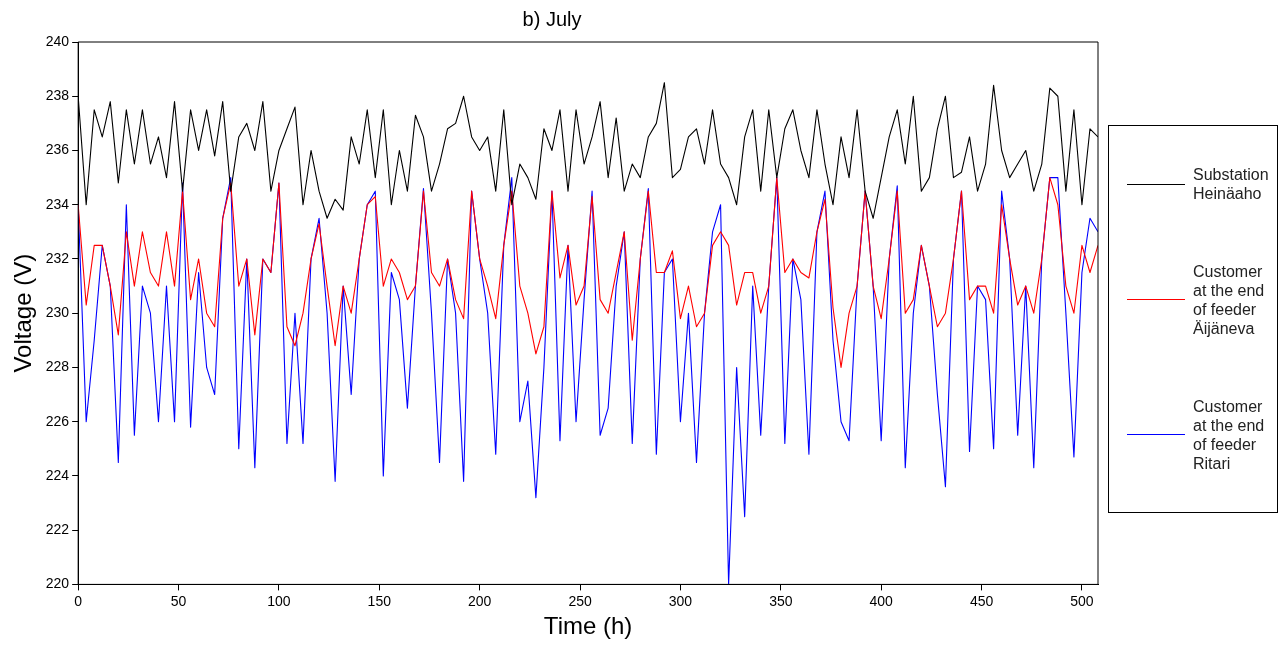  What do you see at coordinates (379, 600) in the screenshot?
I see `x-tick-label: 150` at bounding box center [379, 600].